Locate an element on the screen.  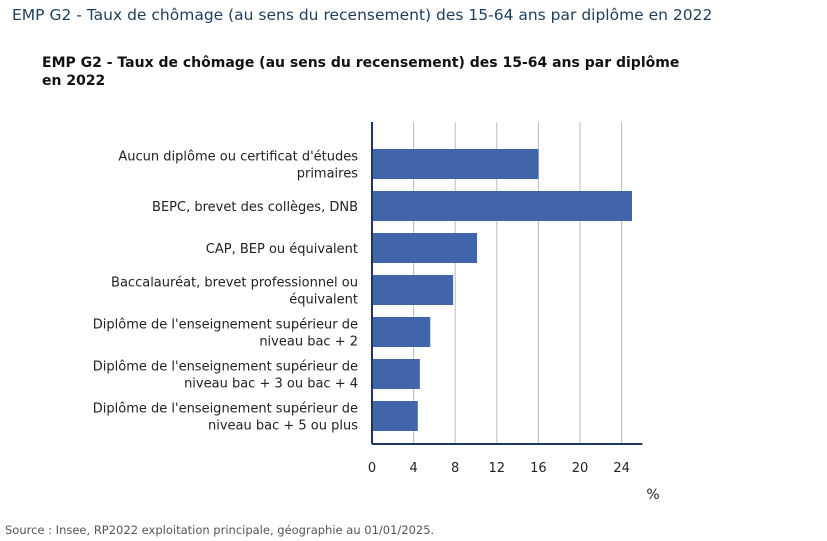
x-tick-label: 20 is located at coordinates (580, 468).